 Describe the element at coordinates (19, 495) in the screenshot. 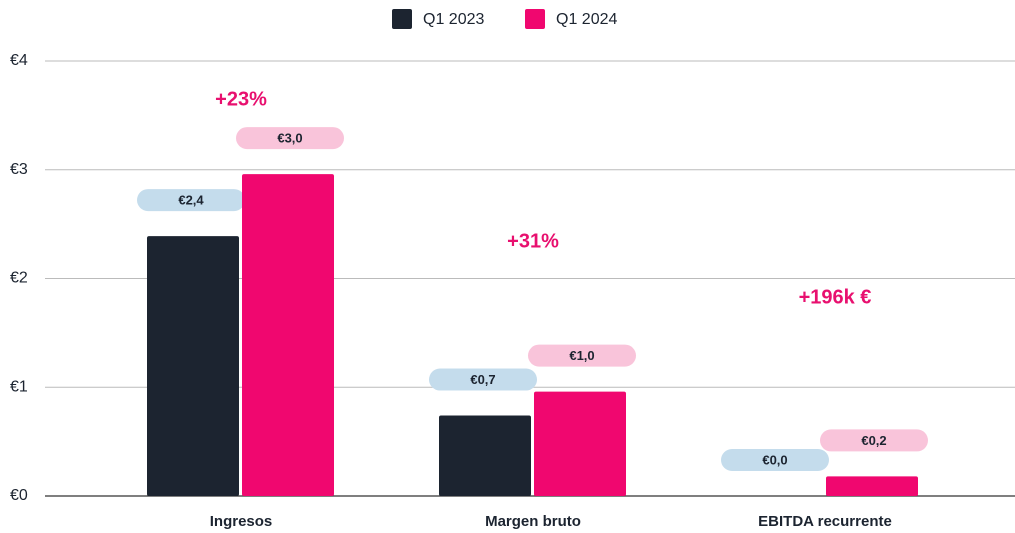

I see `y-tick-label: €0` at that location.